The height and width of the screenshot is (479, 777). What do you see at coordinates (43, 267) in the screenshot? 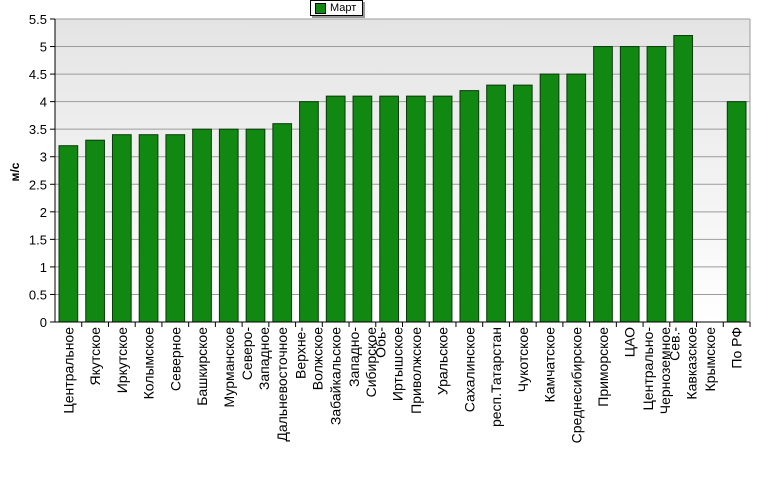
I see `y-tick-label: 1` at bounding box center [43, 267].